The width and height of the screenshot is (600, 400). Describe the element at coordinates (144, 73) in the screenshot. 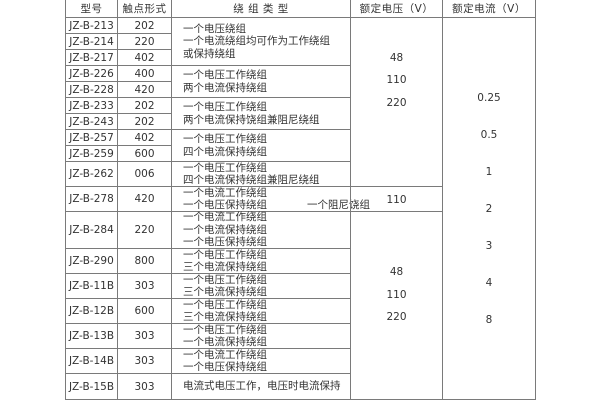

I see `contact-form: 400` at that location.